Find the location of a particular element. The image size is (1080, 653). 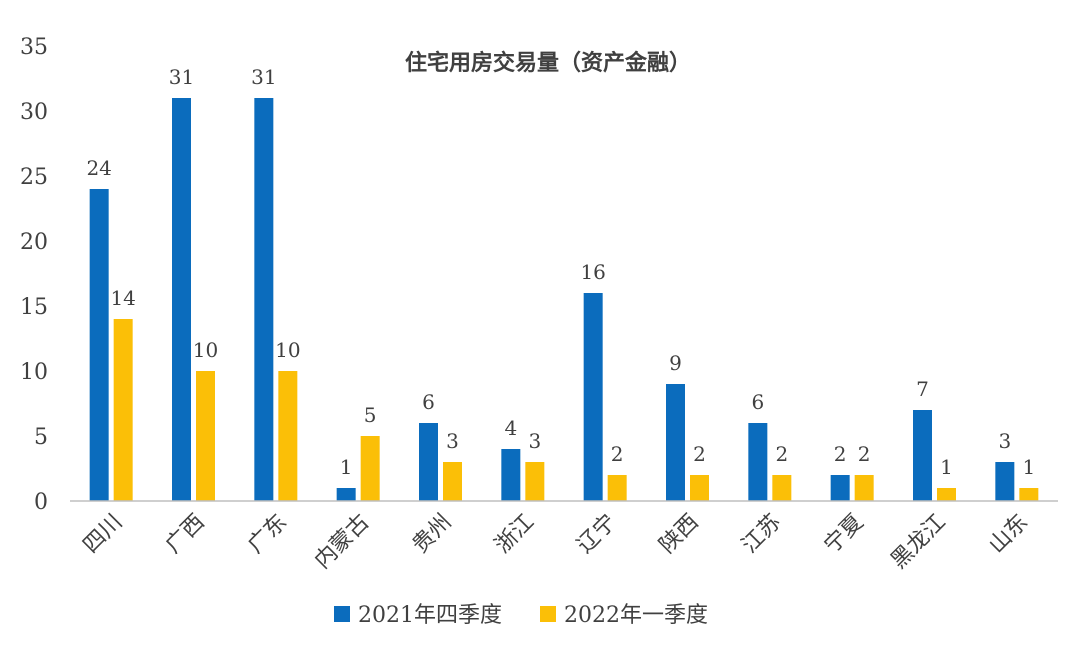

y-axis-ticks: 0 5 10 15 20 25 30 35 is located at coordinates (34, 275).